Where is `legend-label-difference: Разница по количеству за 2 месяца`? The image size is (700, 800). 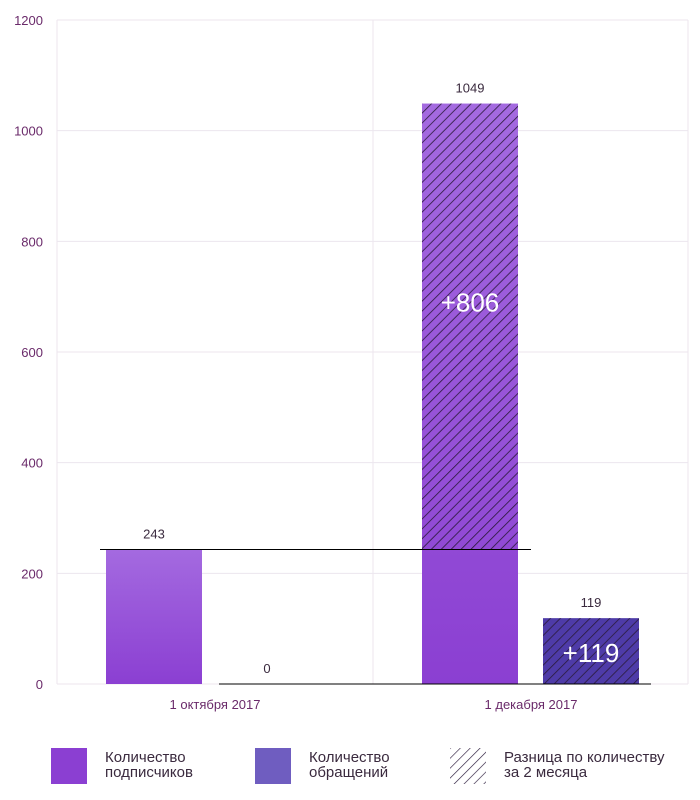 legend-label-difference: Разница по количеству за 2 месяца is located at coordinates (584, 765).